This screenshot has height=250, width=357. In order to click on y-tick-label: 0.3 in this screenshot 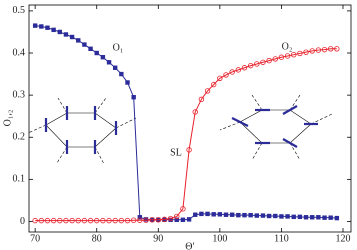, I will do `click(19, 94)`.